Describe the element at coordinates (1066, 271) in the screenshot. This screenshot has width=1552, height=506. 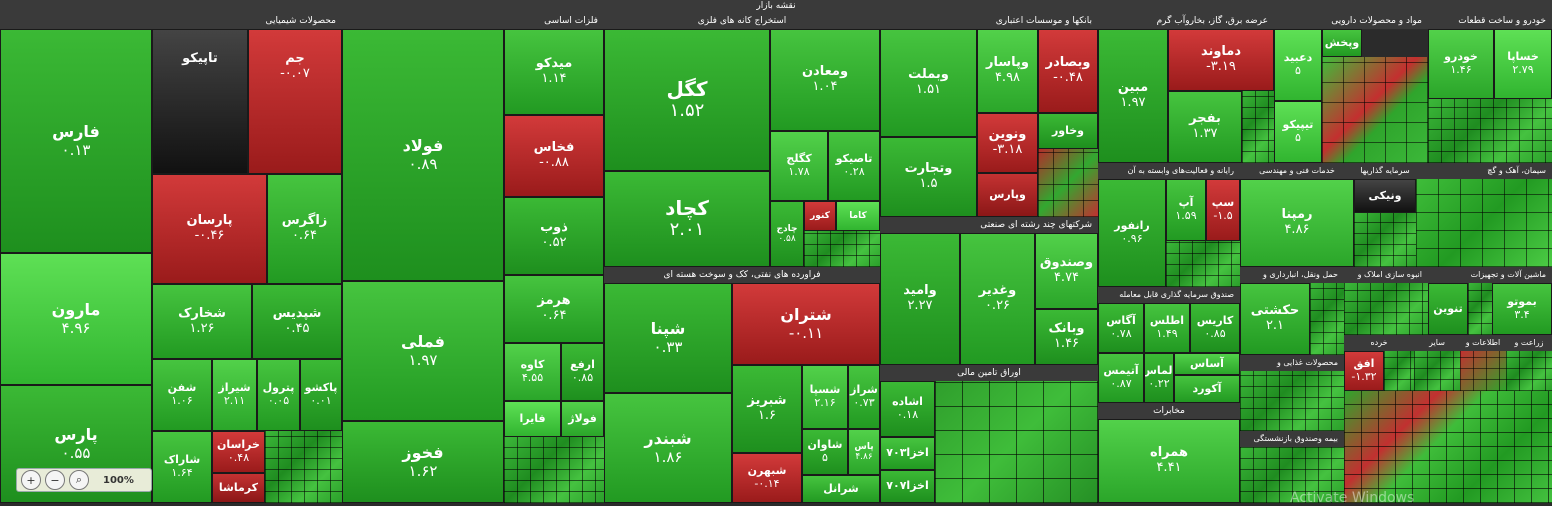
I see `tile-vasandooq: وصندوق ۴.۷۴` at that location.